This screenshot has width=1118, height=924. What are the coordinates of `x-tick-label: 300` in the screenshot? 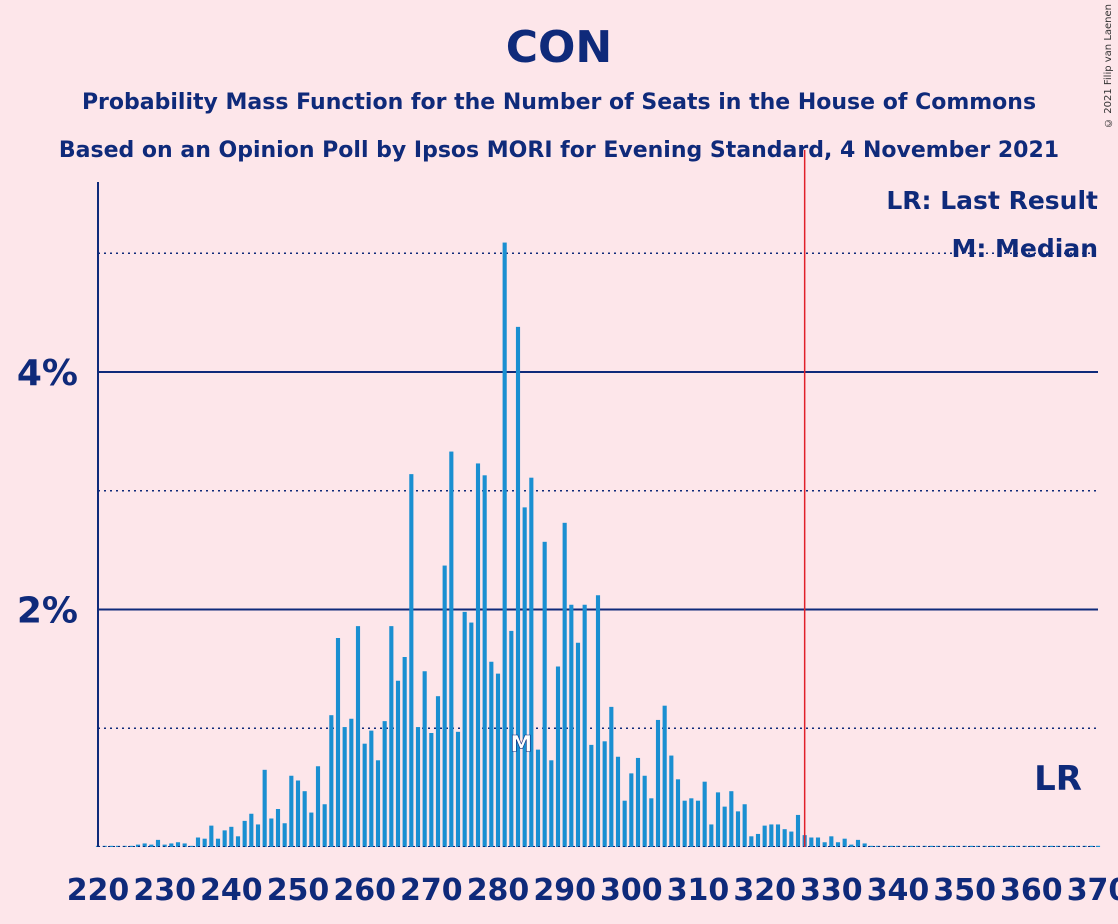 It's located at (631, 890).